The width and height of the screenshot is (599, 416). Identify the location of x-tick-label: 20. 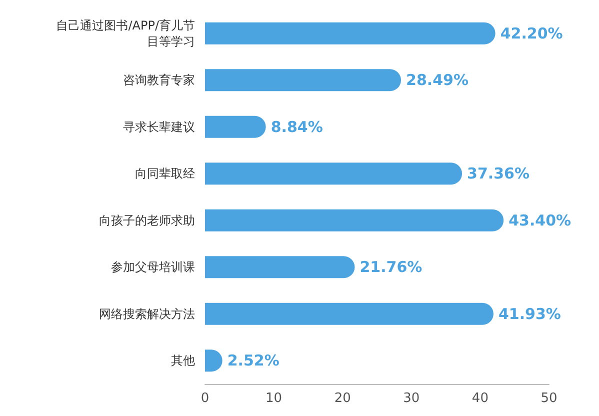
(342, 398).